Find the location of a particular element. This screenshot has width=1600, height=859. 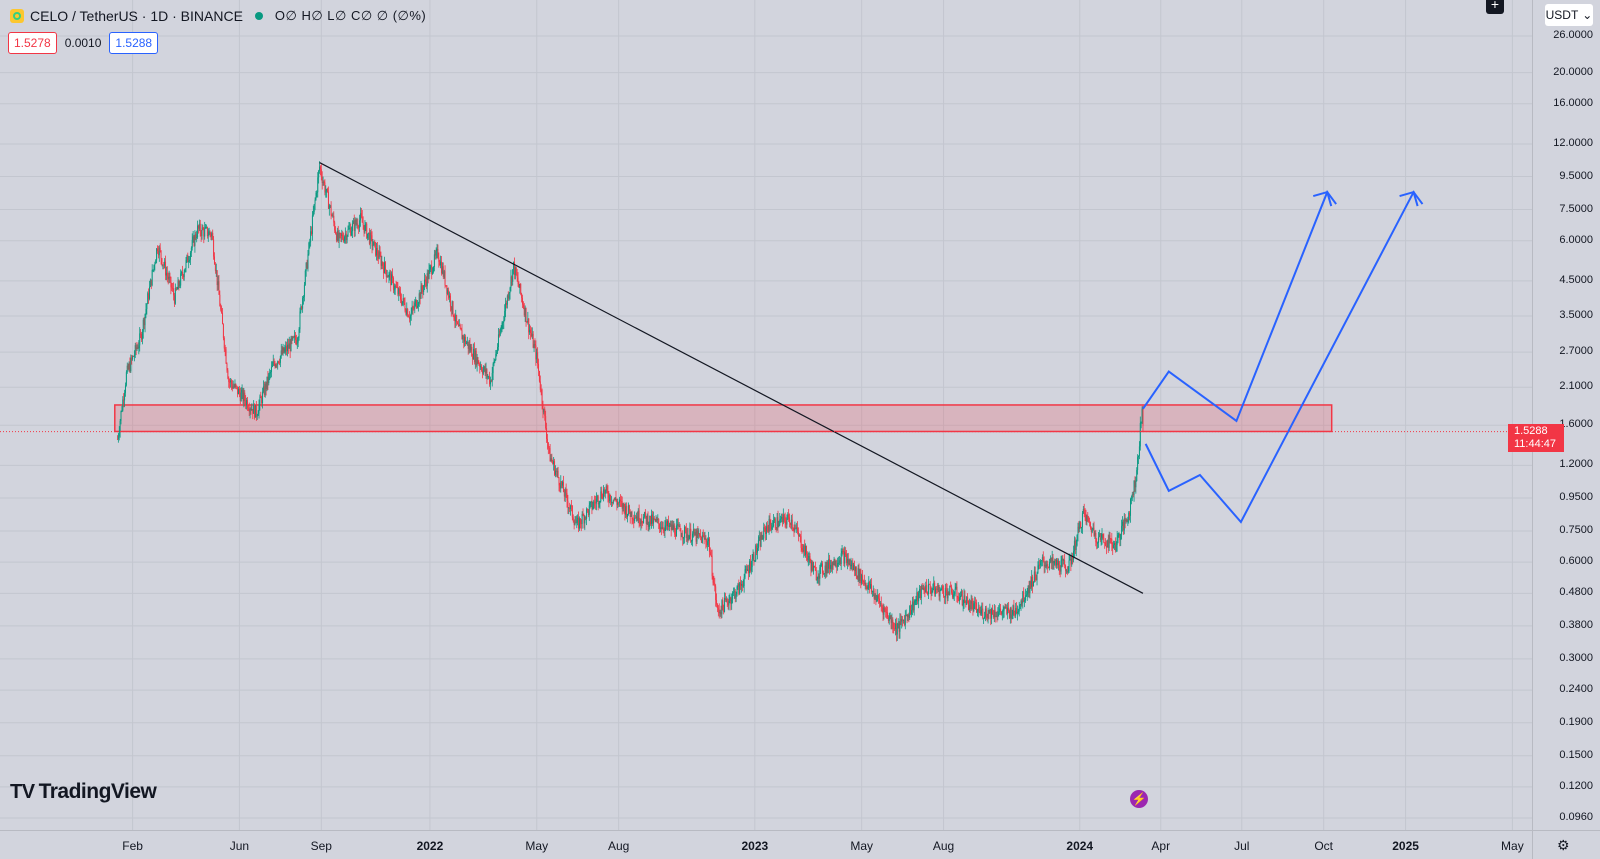

tradingview-logo: TV TradingView is located at coordinates (83, 792).